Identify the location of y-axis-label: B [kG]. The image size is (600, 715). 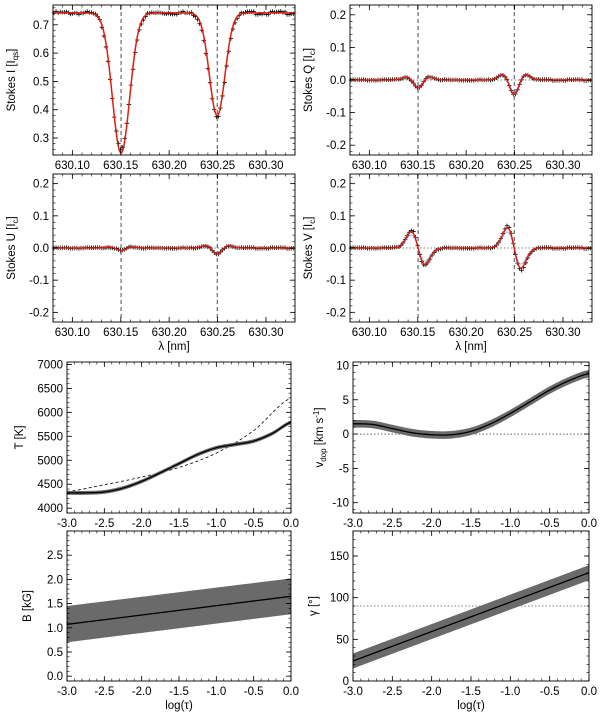
(28, 606).